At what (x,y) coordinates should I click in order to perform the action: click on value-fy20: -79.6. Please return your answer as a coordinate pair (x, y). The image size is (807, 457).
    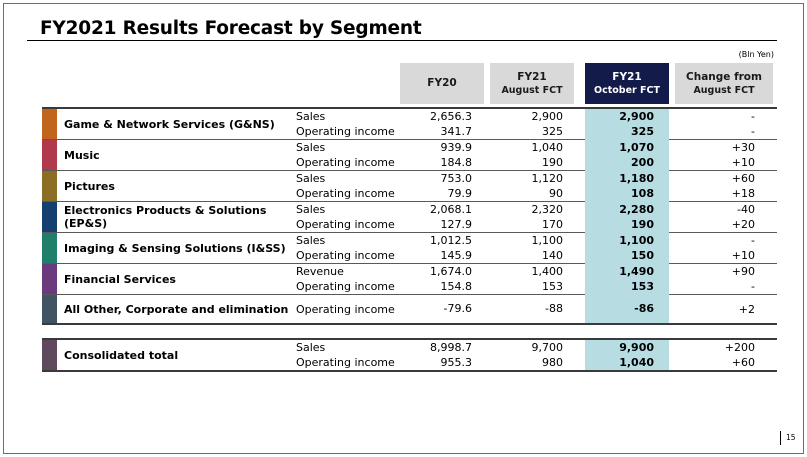
    Looking at the image, I should click on (457, 308).